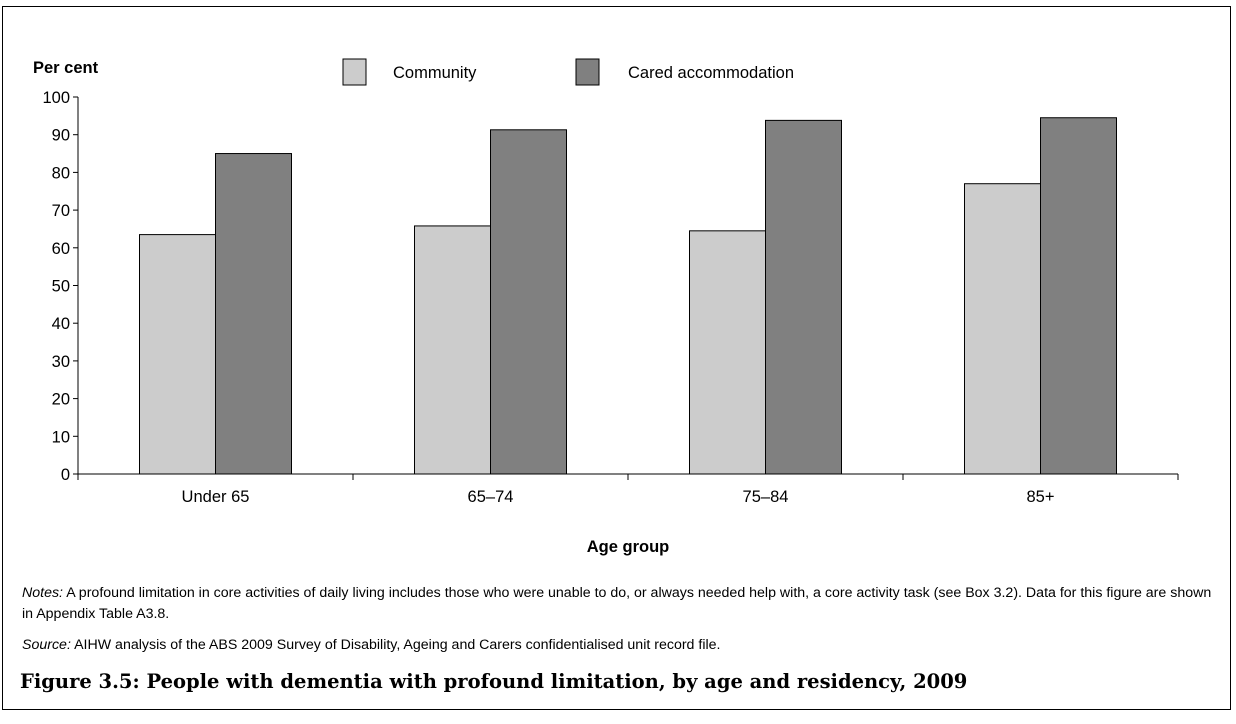 The height and width of the screenshot is (724, 1236). I want to click on x-tick-label: 75–84, so click(766, 497).